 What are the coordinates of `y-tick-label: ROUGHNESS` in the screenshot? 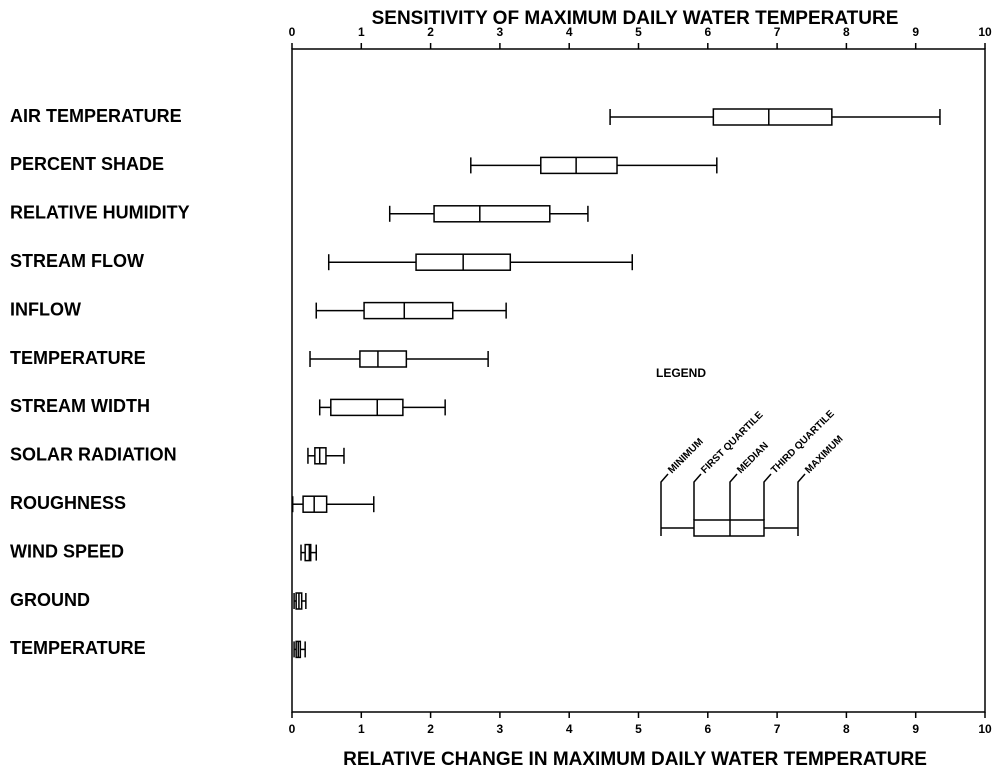 It's located at (68, 503).